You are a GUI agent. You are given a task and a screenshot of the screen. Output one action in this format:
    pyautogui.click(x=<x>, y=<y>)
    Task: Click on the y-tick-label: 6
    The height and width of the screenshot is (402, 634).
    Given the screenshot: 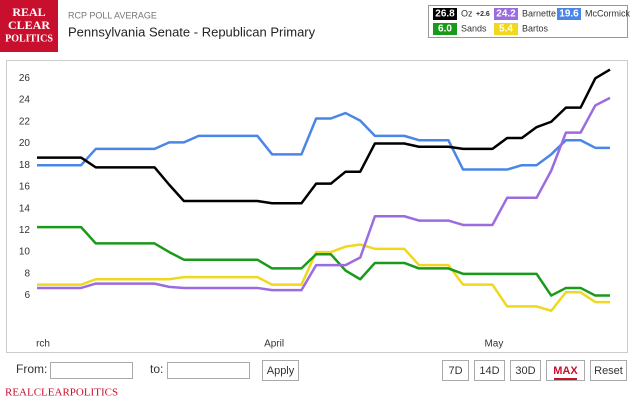 What is the action you would take?
    pyautogui.click(x=27, y=295)
    